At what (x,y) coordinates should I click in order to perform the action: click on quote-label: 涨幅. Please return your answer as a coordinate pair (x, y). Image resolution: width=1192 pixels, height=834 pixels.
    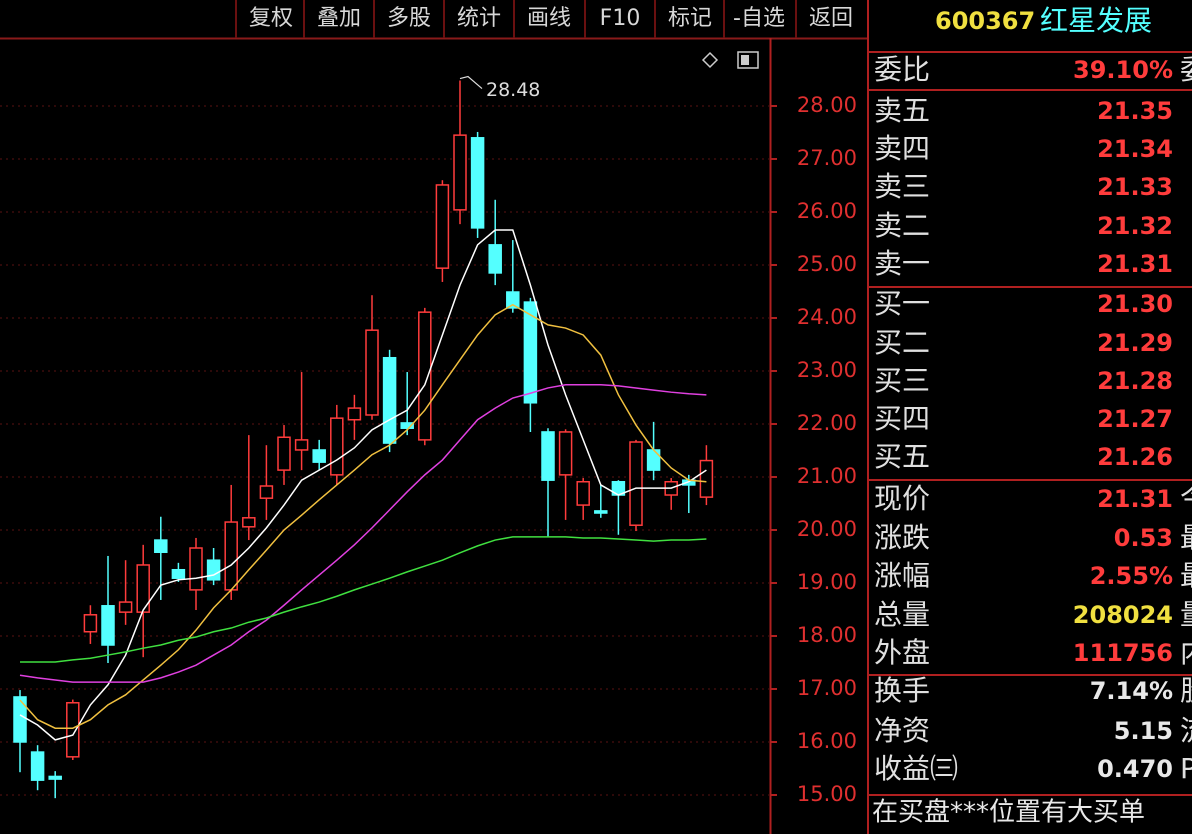
    Looking at the image, I should click on (902, 575).